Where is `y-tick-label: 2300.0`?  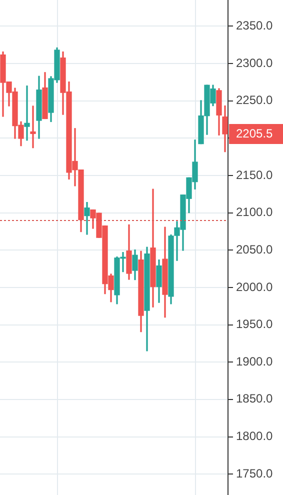 y-tick-label: 2300.0 is located at coordinates (255, 63).